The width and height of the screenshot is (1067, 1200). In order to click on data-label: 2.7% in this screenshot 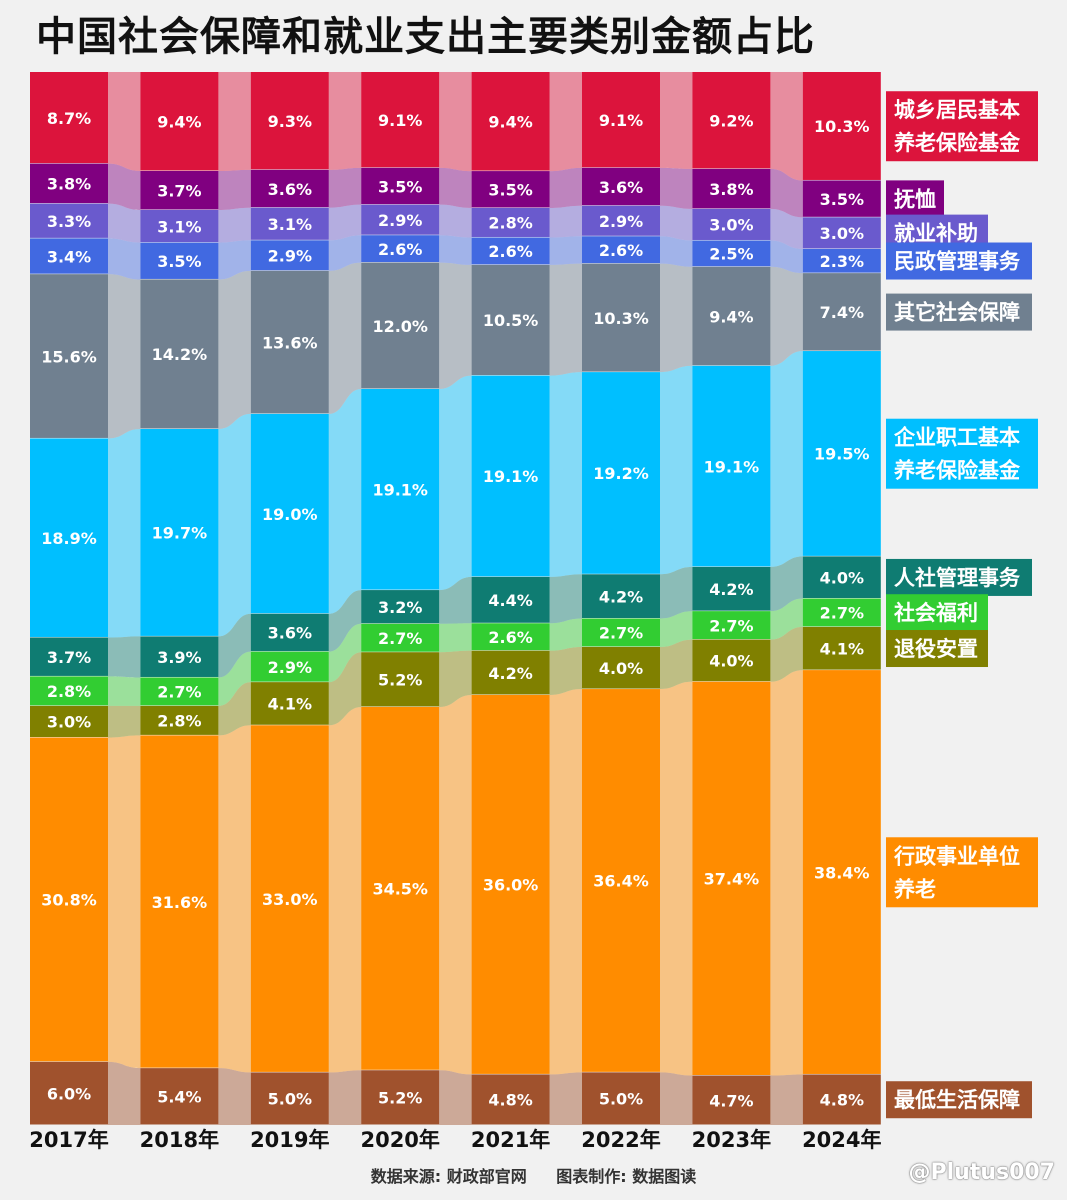, I will do `click(842, 613)`.